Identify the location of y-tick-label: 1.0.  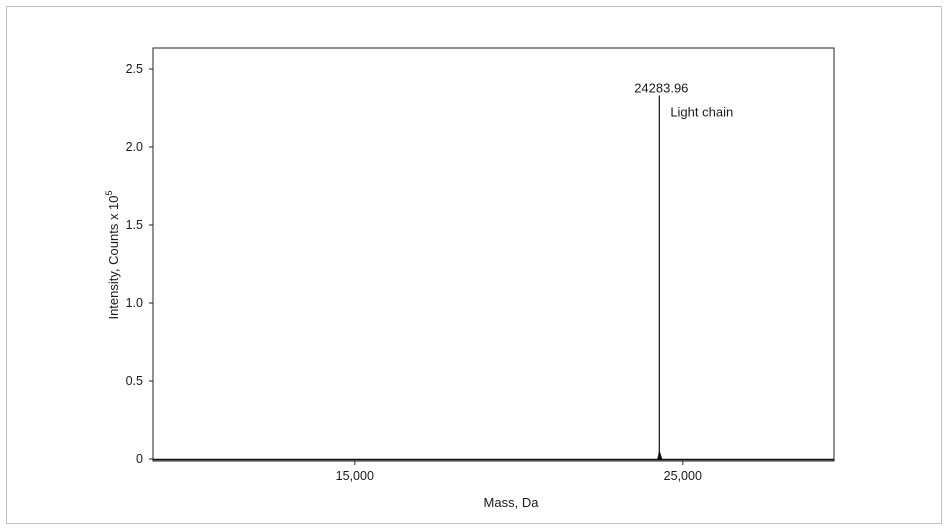
(134, 303).